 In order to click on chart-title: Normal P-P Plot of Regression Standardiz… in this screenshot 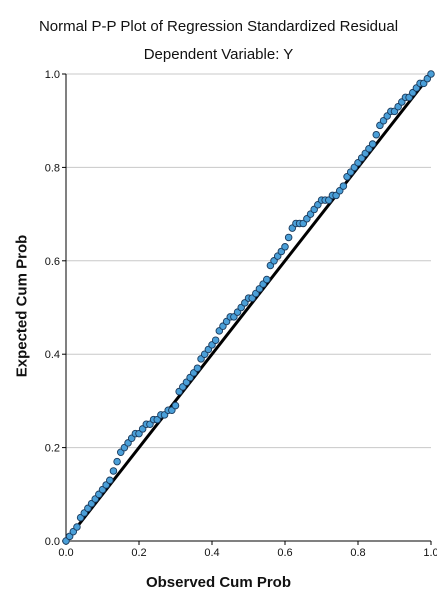, I will do `click(218, 26)`.